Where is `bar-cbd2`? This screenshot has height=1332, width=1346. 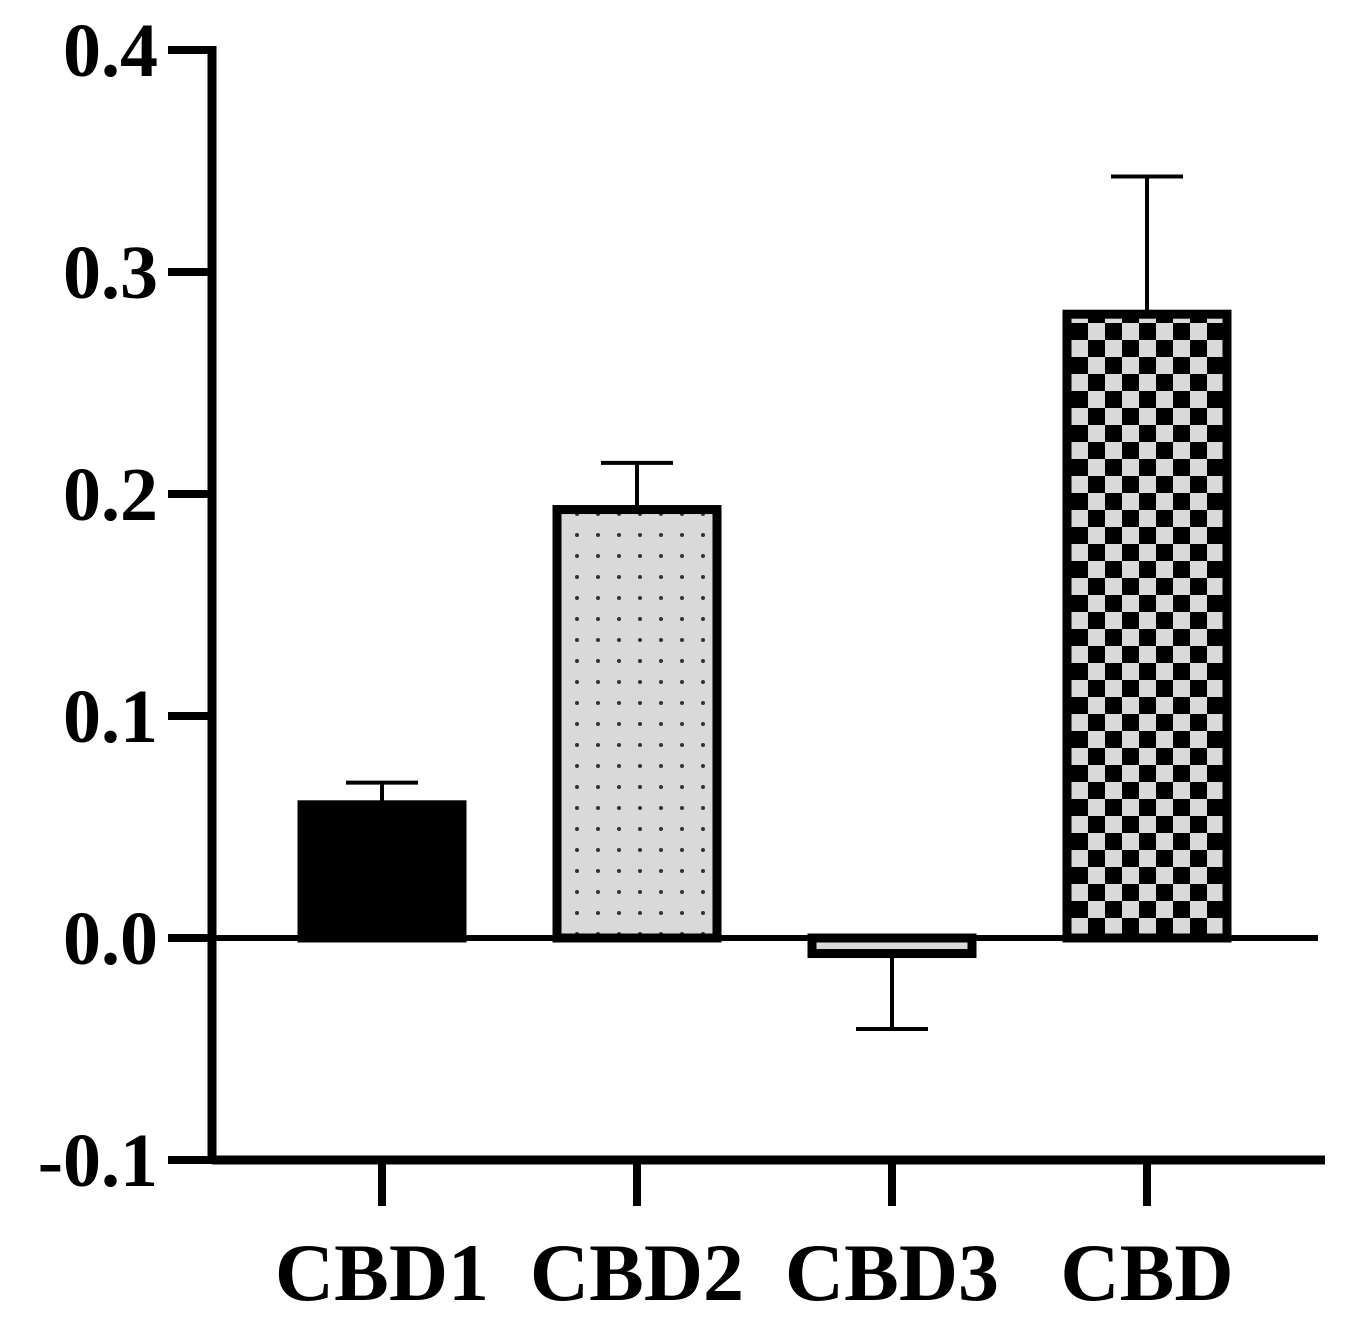
bar-cbd2 is located at coordinates (637, 724).